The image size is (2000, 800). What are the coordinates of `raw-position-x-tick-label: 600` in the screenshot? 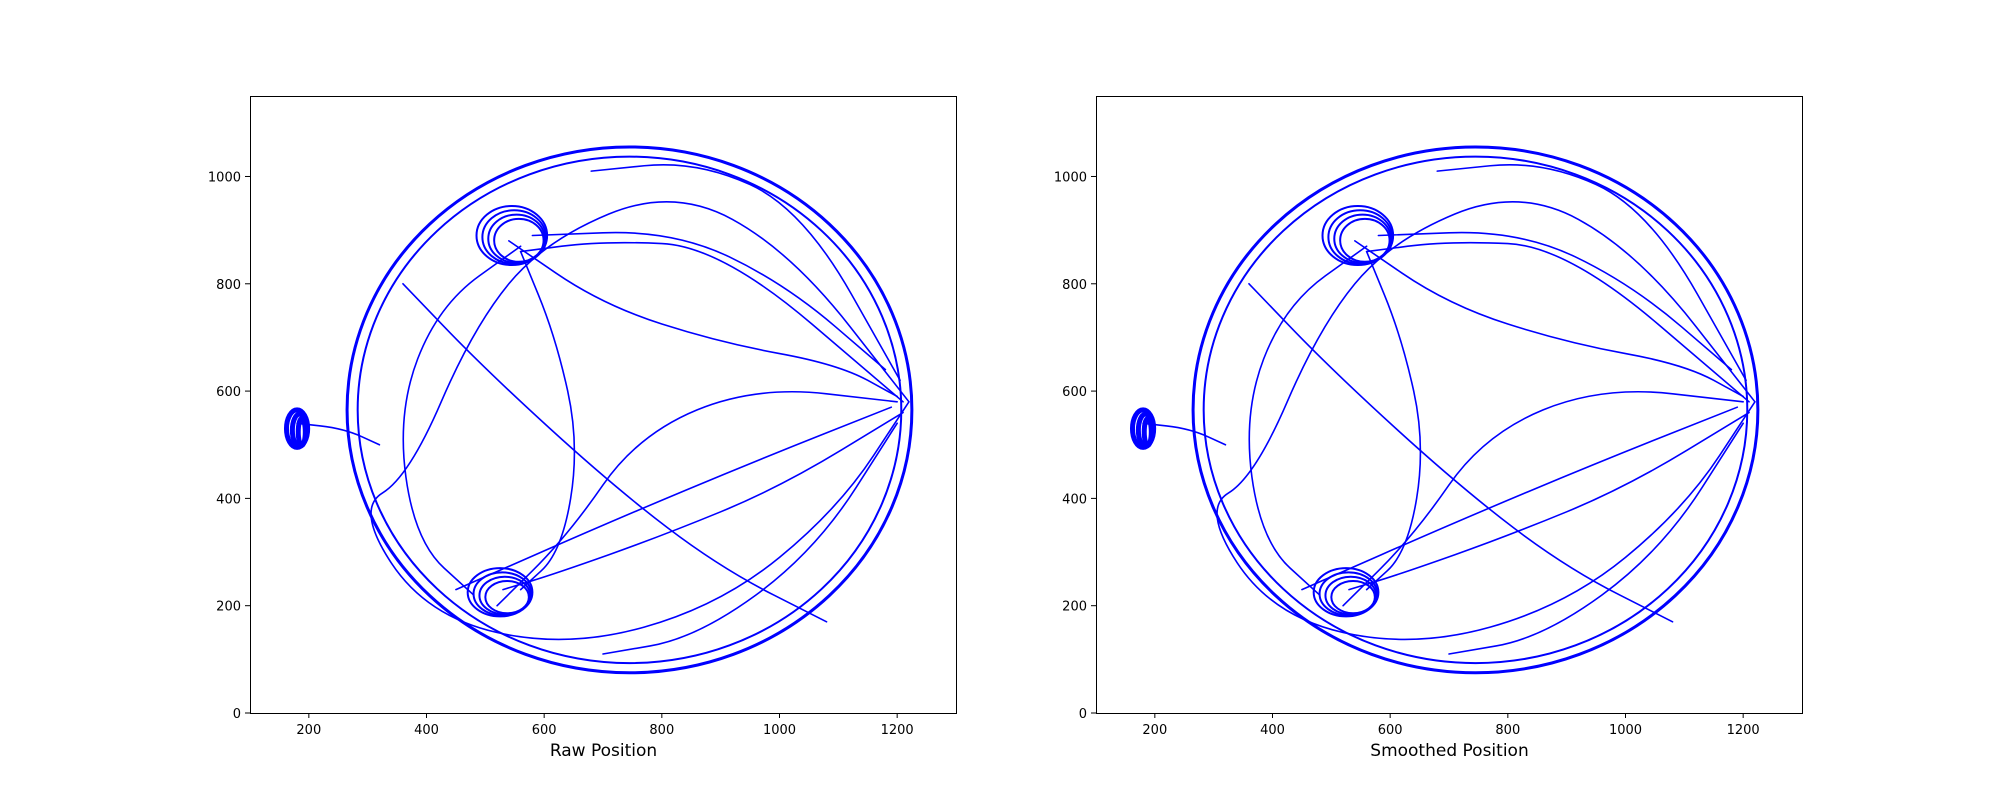 It's located at (544, 730).